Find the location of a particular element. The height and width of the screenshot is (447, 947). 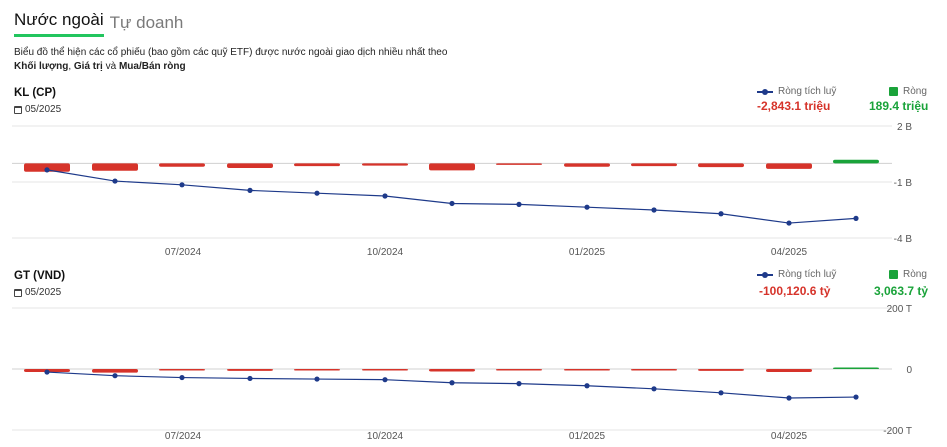

panel-date-value: 05/2025 is located at coordinates (37, 292).